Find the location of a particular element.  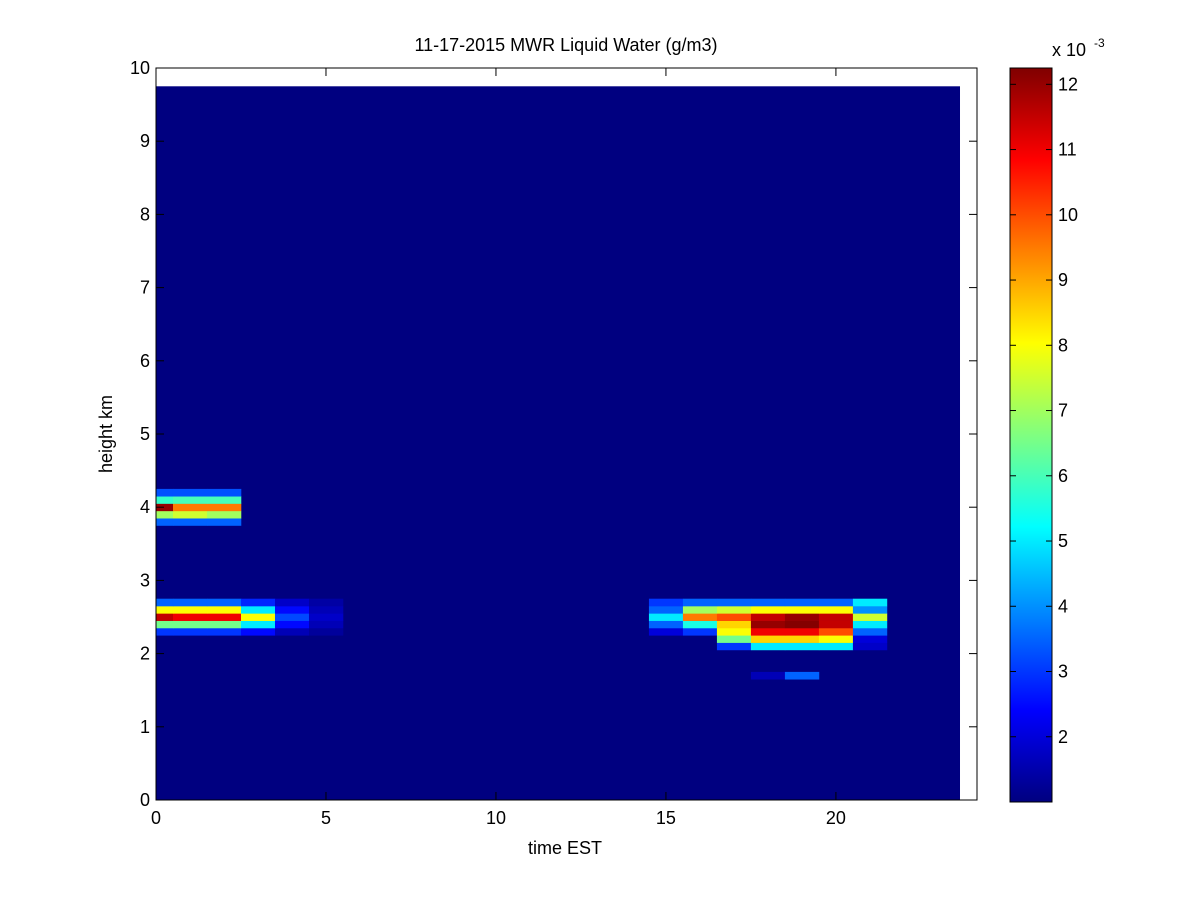

y-tick-label: 0 is located at coordinates (145, 800).